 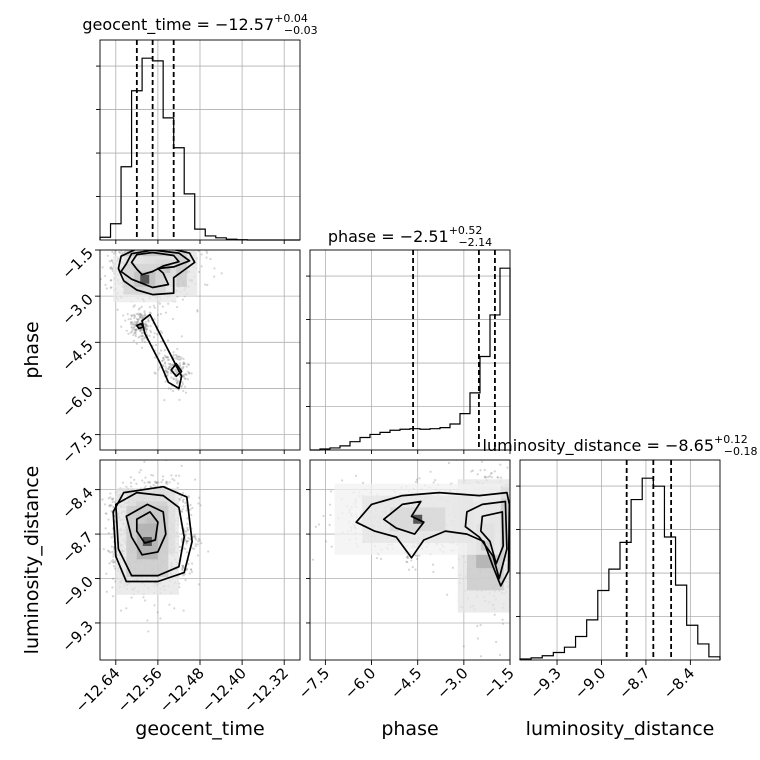 I want to click on ytick-label-luminosity-distance-2: −8.7, so click(x=77, y=547).